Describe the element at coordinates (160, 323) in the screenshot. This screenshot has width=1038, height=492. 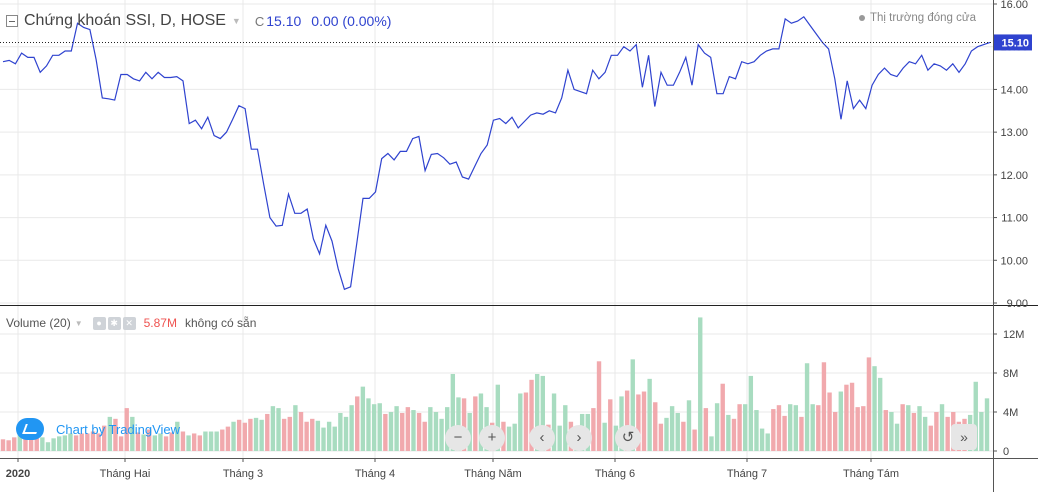
I see `volume-value: 5.87M` at that location.